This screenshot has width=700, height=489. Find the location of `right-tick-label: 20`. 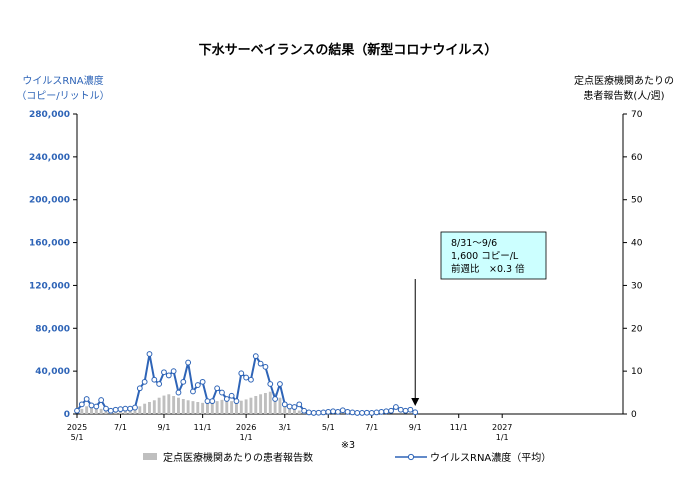

right-tick-label: 20 is located at coordinates (637, 329).